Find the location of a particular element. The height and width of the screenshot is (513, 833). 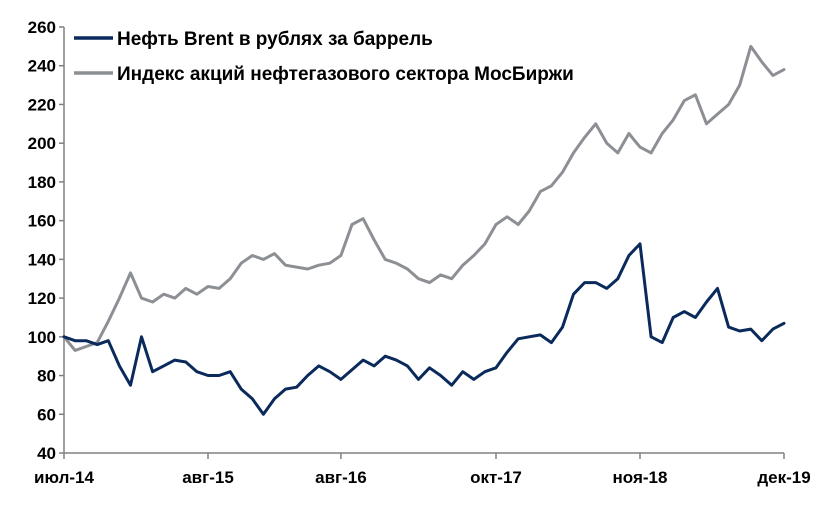

y-tick-label: 60 is located at coordinates (46, 414).